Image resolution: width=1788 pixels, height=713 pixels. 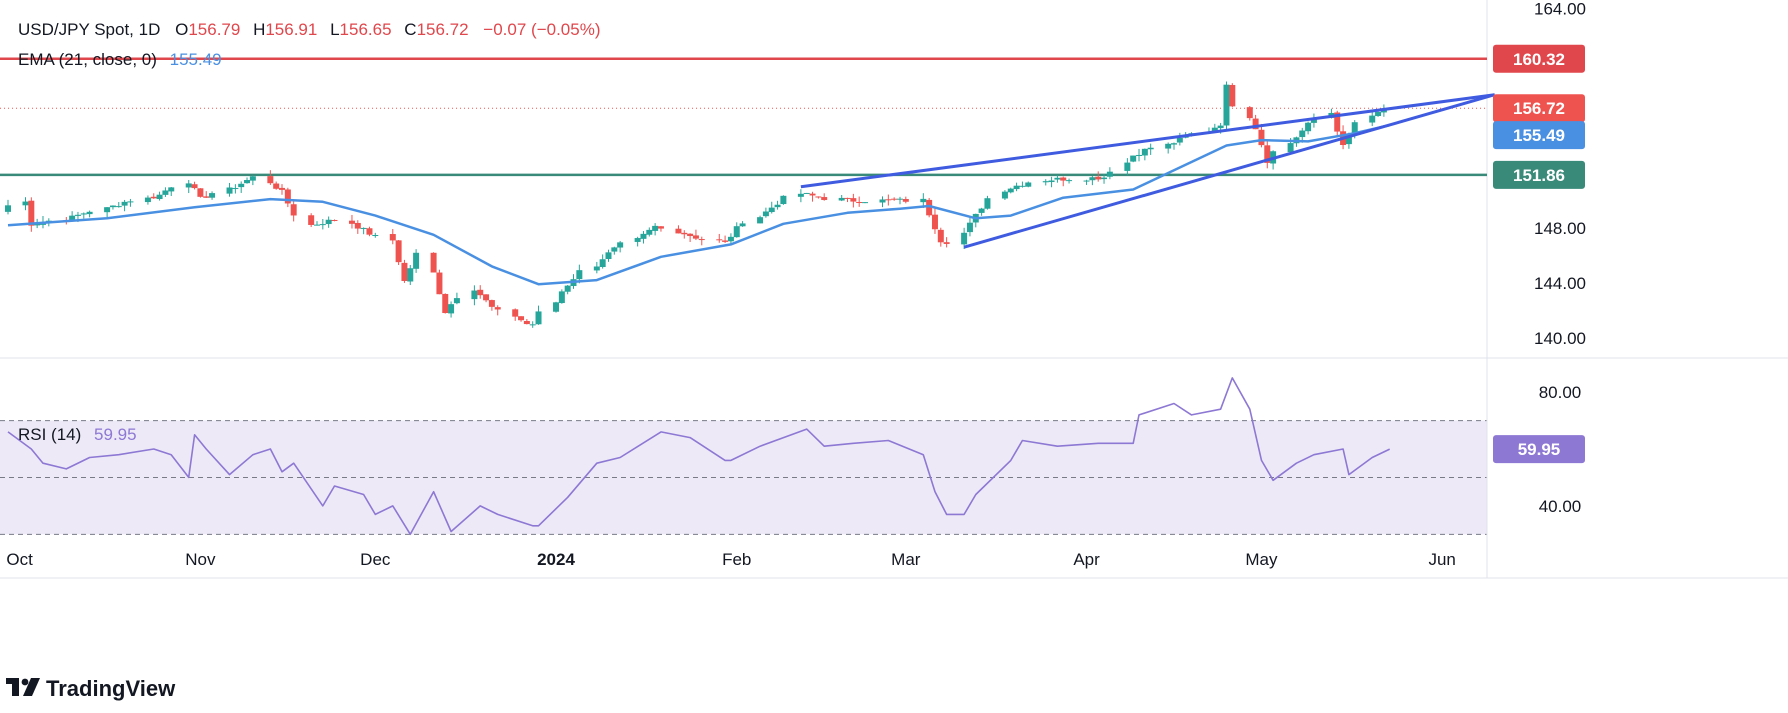 What do you see at coordinates (1539, 254) in the screenshot?
I see `price-labels-layer: 160.32 151.86 156.72 155.49 59.95` at bounding box center [1539, 254].